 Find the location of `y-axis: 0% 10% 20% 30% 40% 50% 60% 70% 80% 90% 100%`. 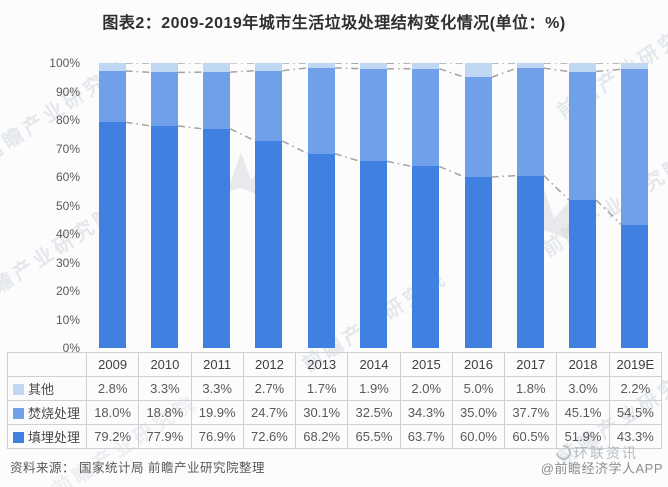

y-axis: 0% 10% 20% 30% 40% 50% 60% 70% 80% 90% 100% is located at coordinates (54, 205).